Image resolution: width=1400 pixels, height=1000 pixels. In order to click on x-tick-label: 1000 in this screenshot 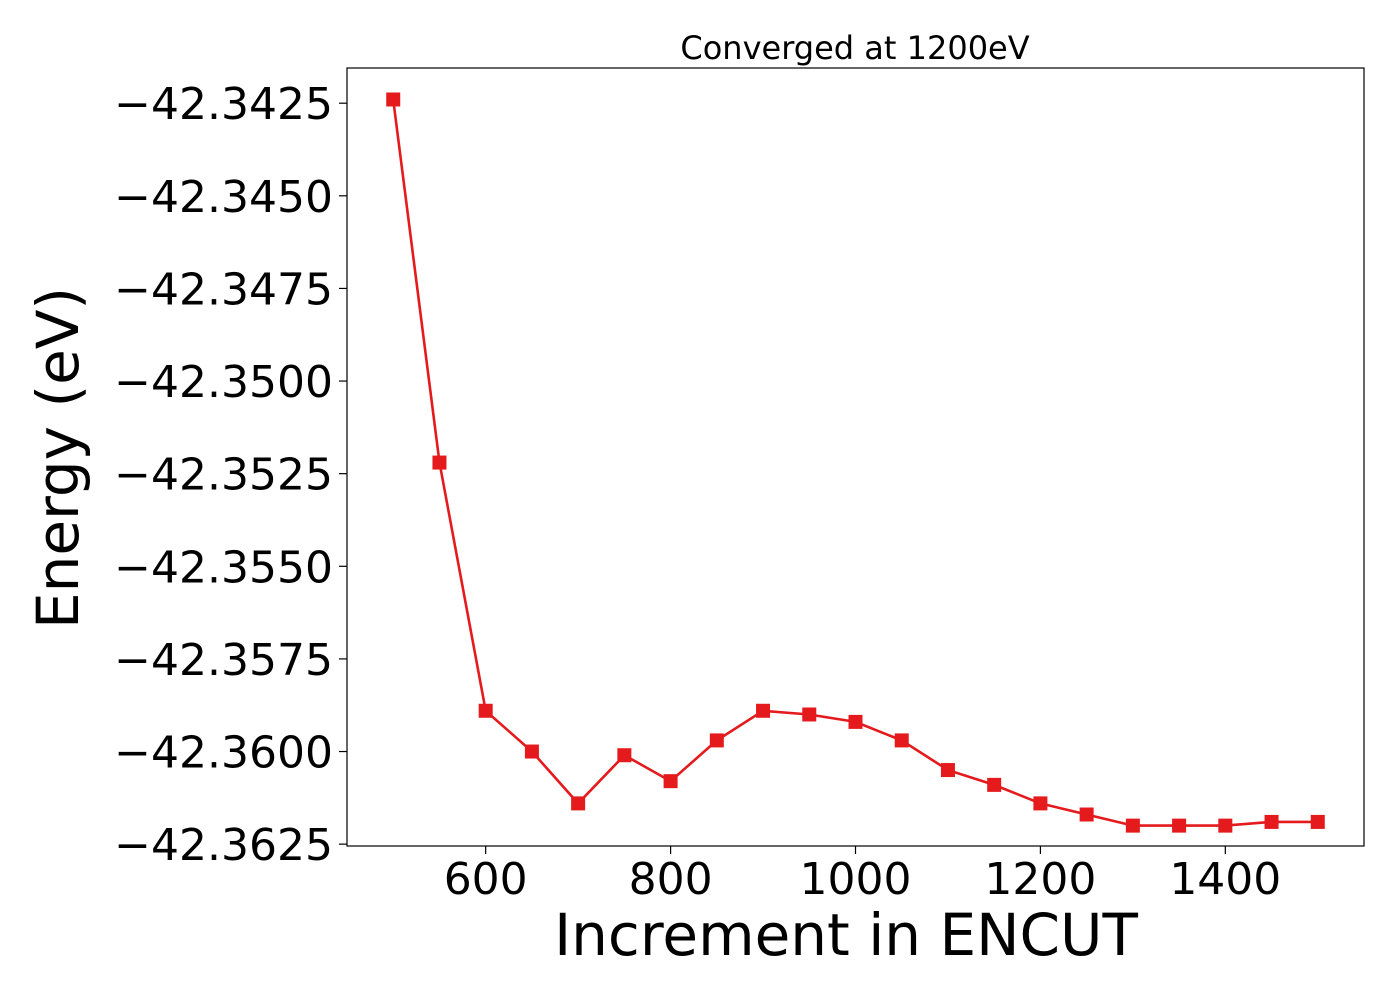, I will do `click(856, 879)`.